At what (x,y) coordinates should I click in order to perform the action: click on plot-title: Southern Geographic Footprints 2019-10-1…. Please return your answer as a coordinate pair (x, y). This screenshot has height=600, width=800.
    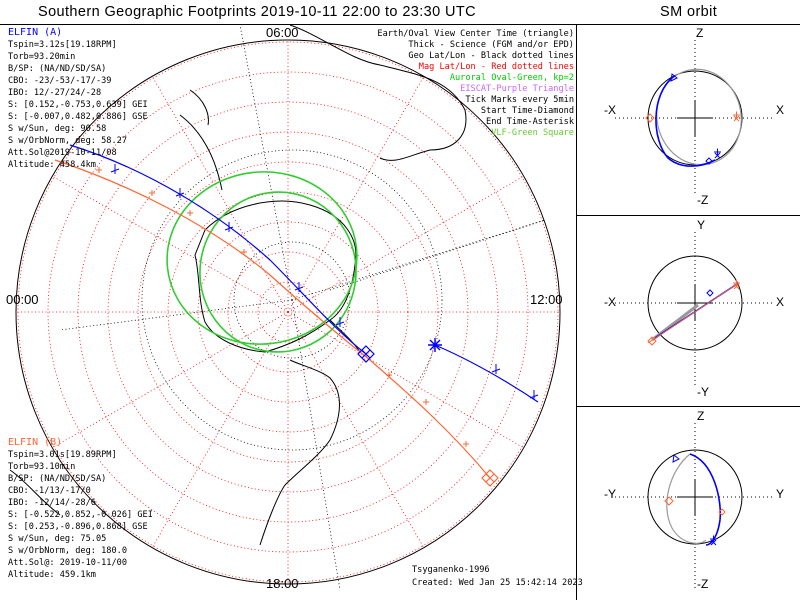
    Looking at the image, I should click on (257, 12).